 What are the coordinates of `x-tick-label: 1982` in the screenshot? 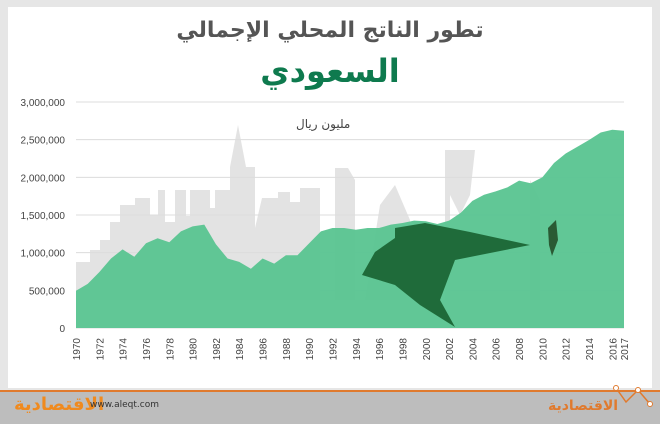 It's located at (217, 349).